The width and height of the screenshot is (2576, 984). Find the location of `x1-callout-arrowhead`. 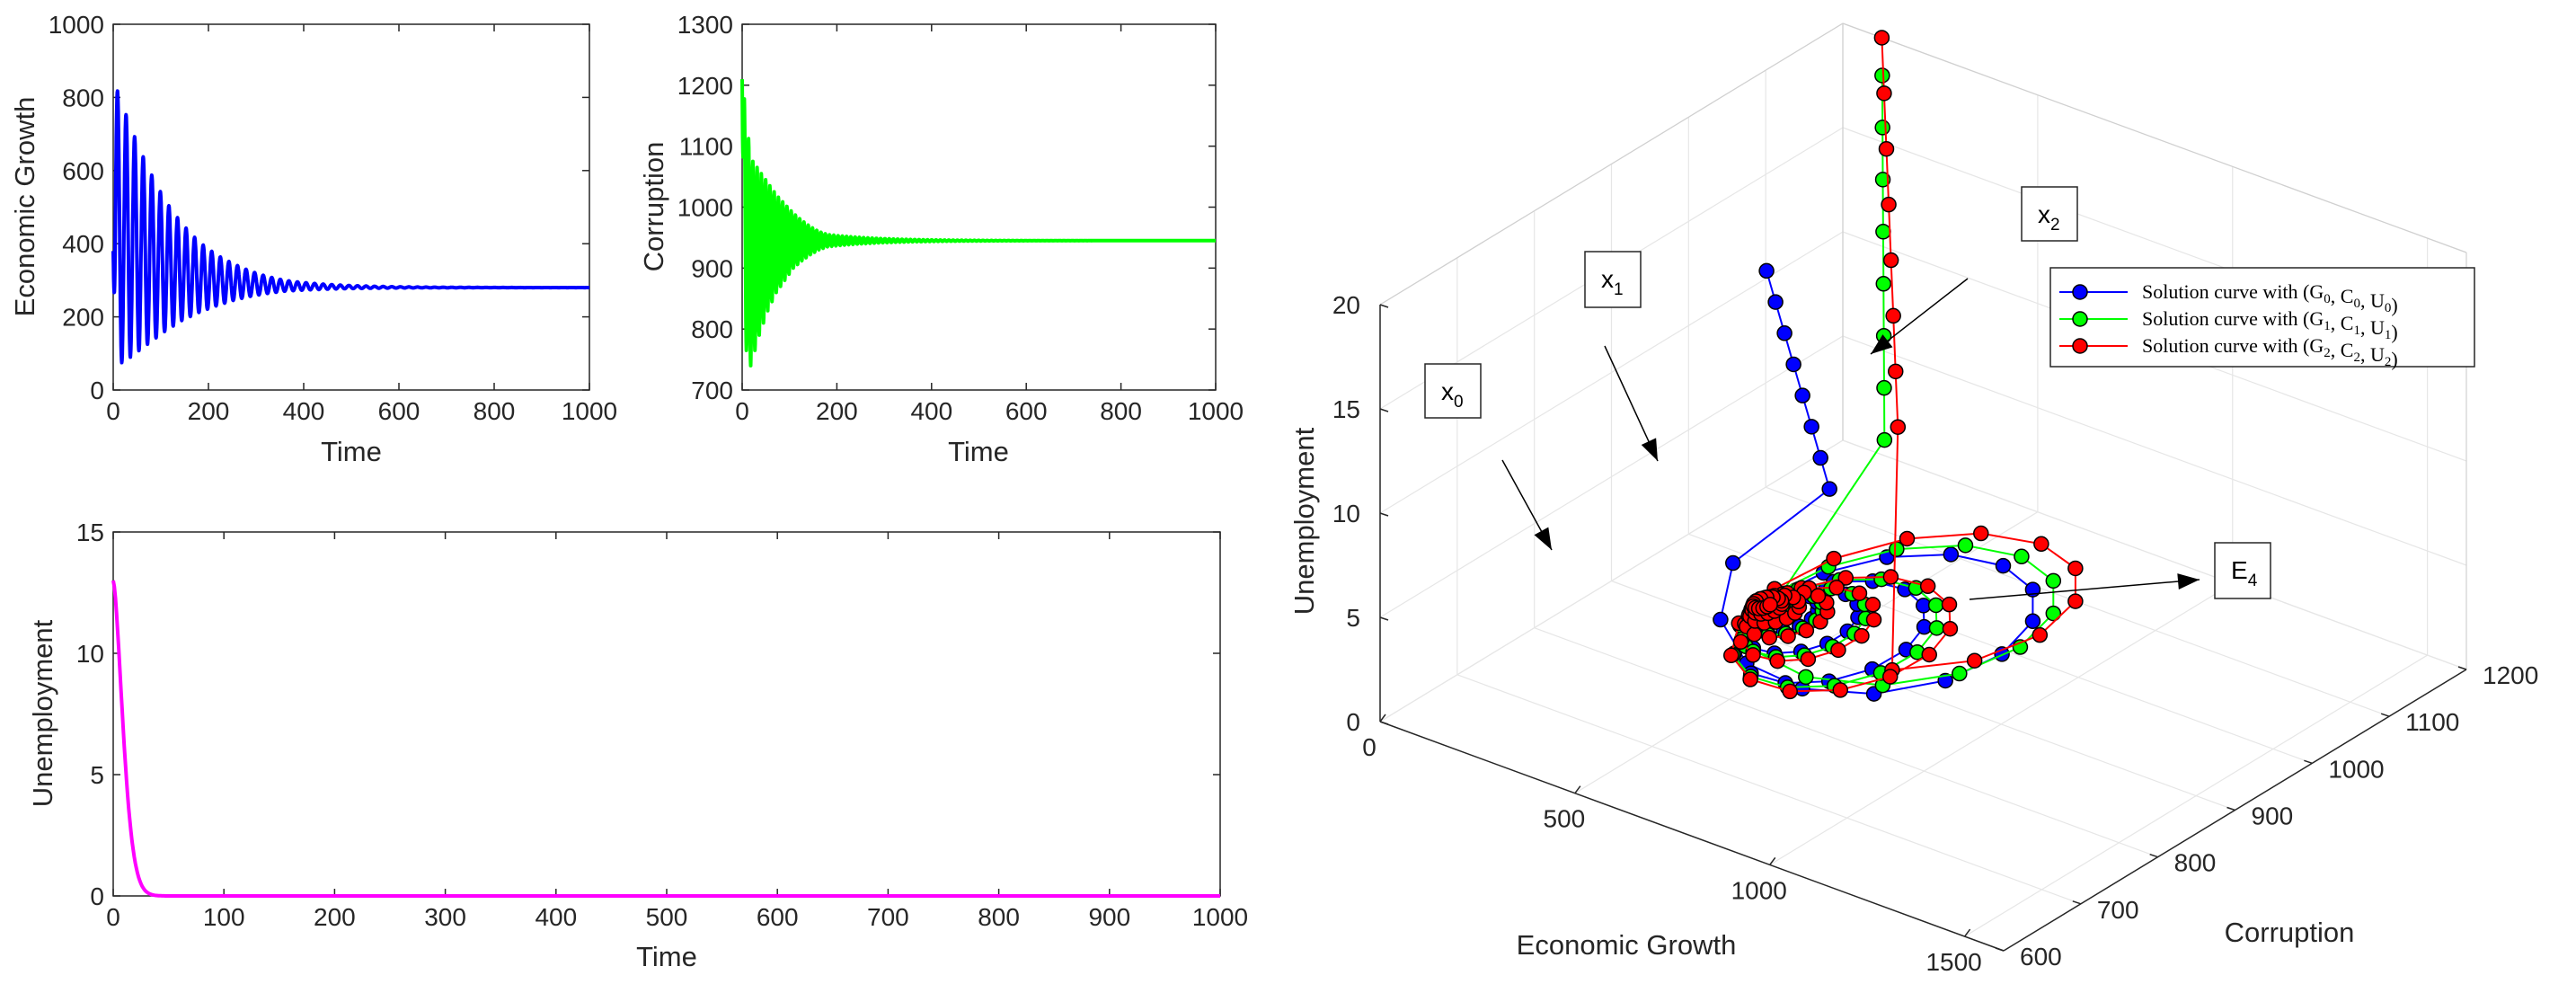

x1-callout-arrowhead is located at coordinates (1649, 449).